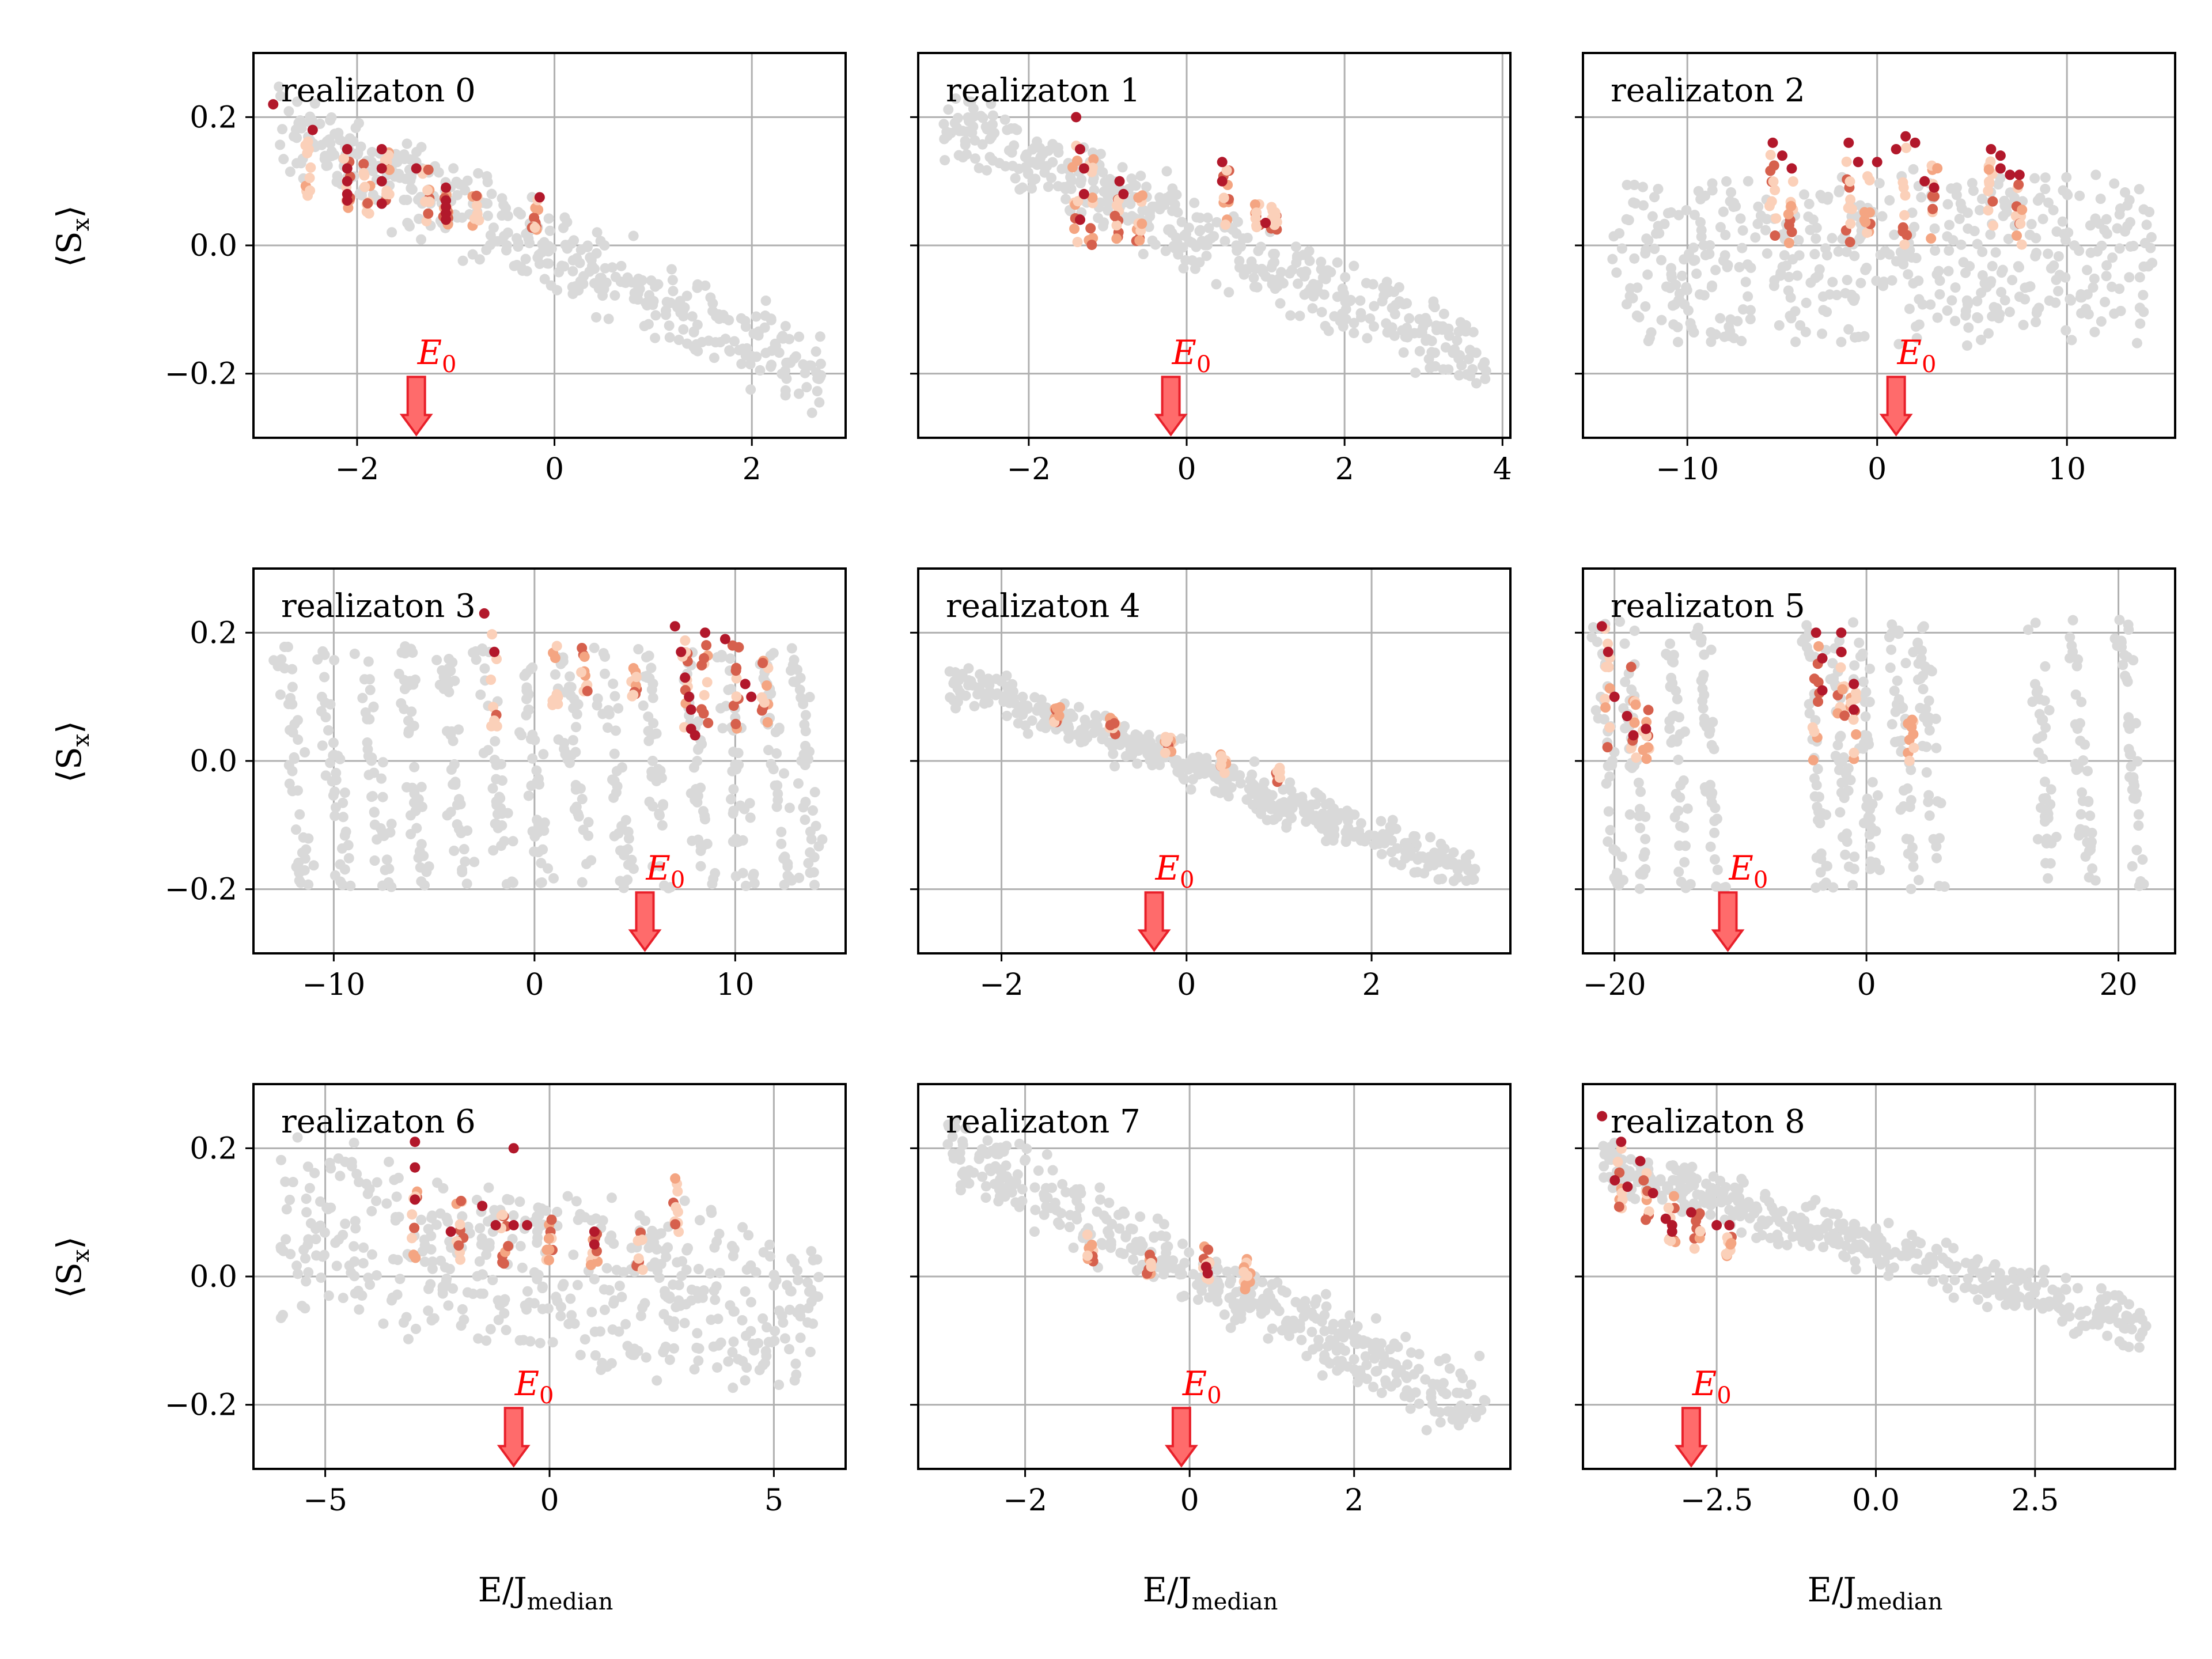 Image resolution: width=2212 pixels, height=1659 pixels. I want to click on panel-title: realizaton 7, so click(1043, 1122).